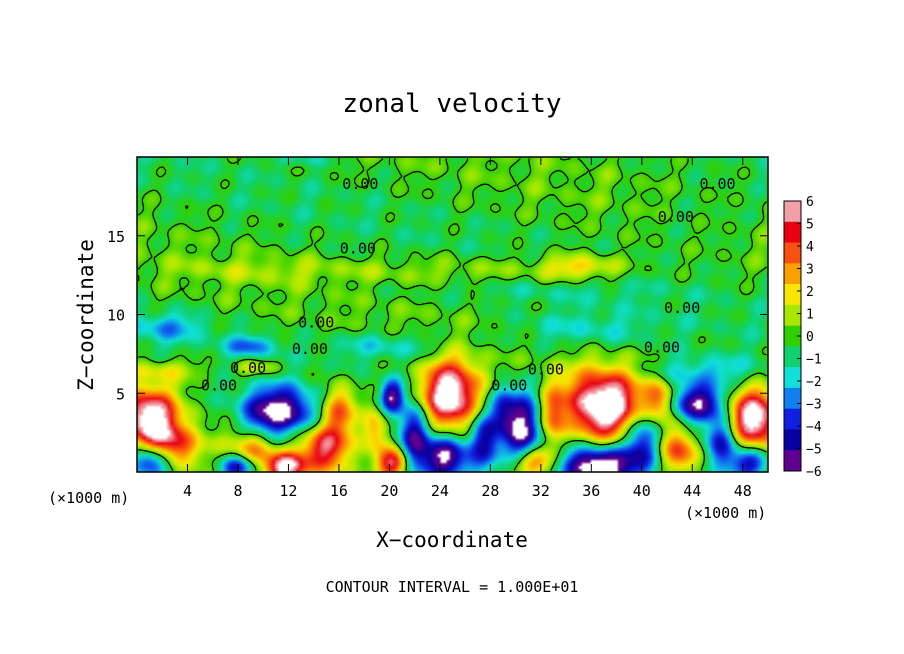 Image resolution: width=904 pixels, height=654 pixels. Describe the element at coordinates (692, 491) in the screenshot. I see `x-tick-label: 44` at that location.